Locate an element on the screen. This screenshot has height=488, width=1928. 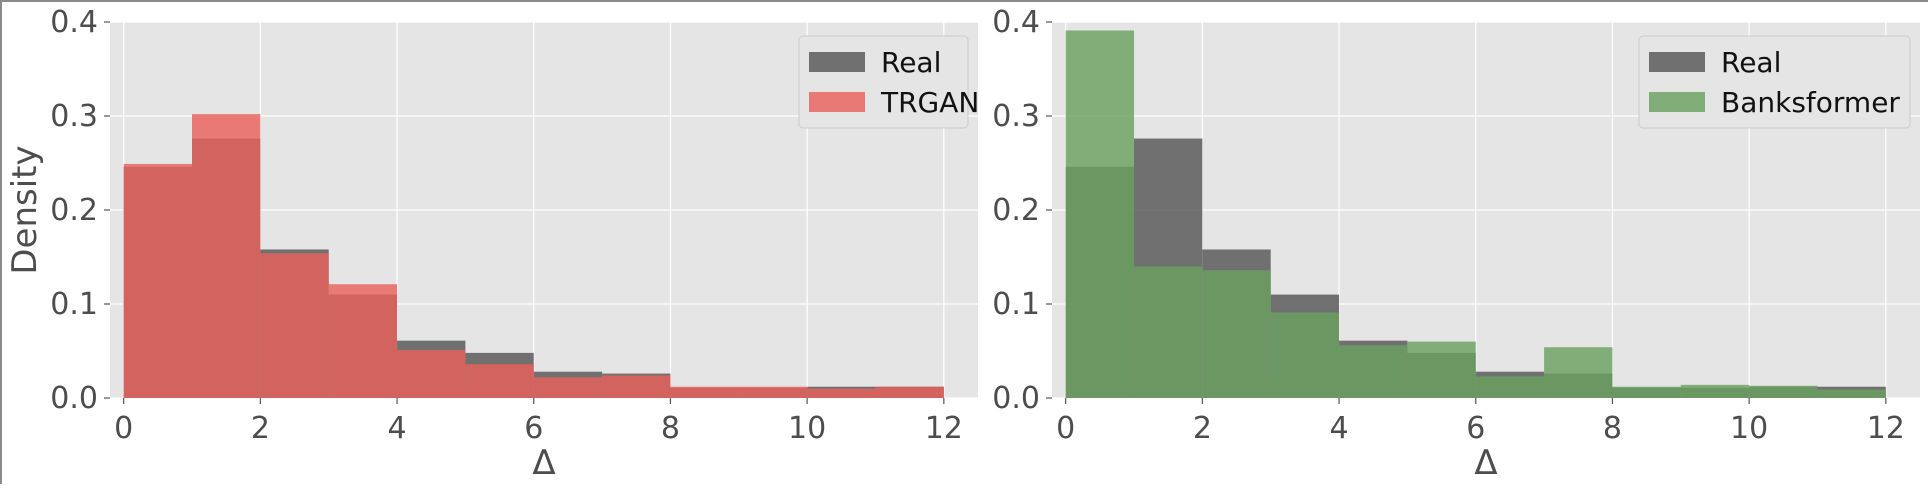
legend: Real Banksformer is located at coordinates (1774, 82).